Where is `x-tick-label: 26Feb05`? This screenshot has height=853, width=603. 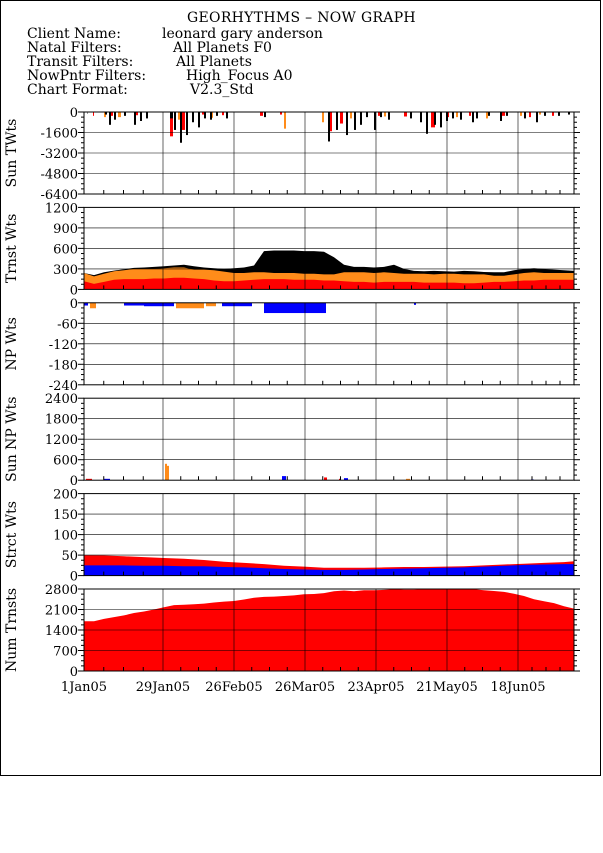
x-tick-label: 26Feb05 is located at coordinates (233, 687).